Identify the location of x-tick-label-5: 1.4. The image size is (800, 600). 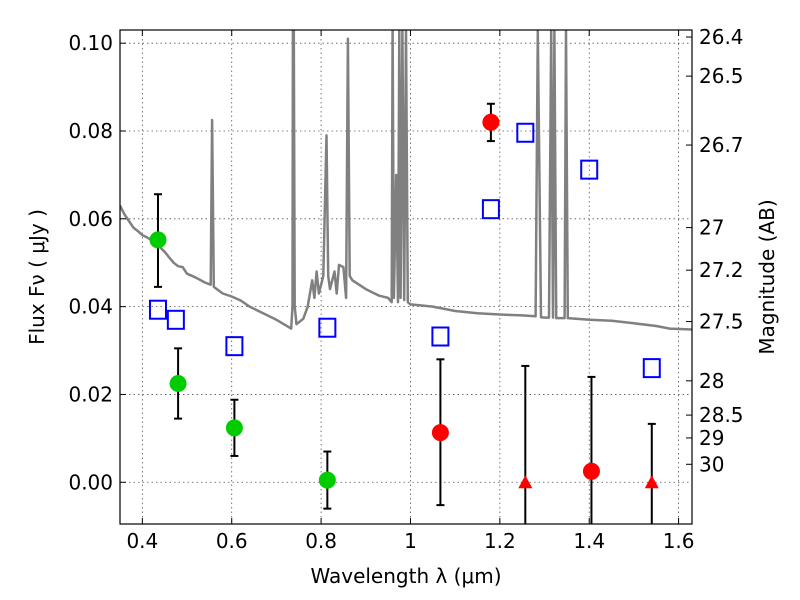
(589, 541).